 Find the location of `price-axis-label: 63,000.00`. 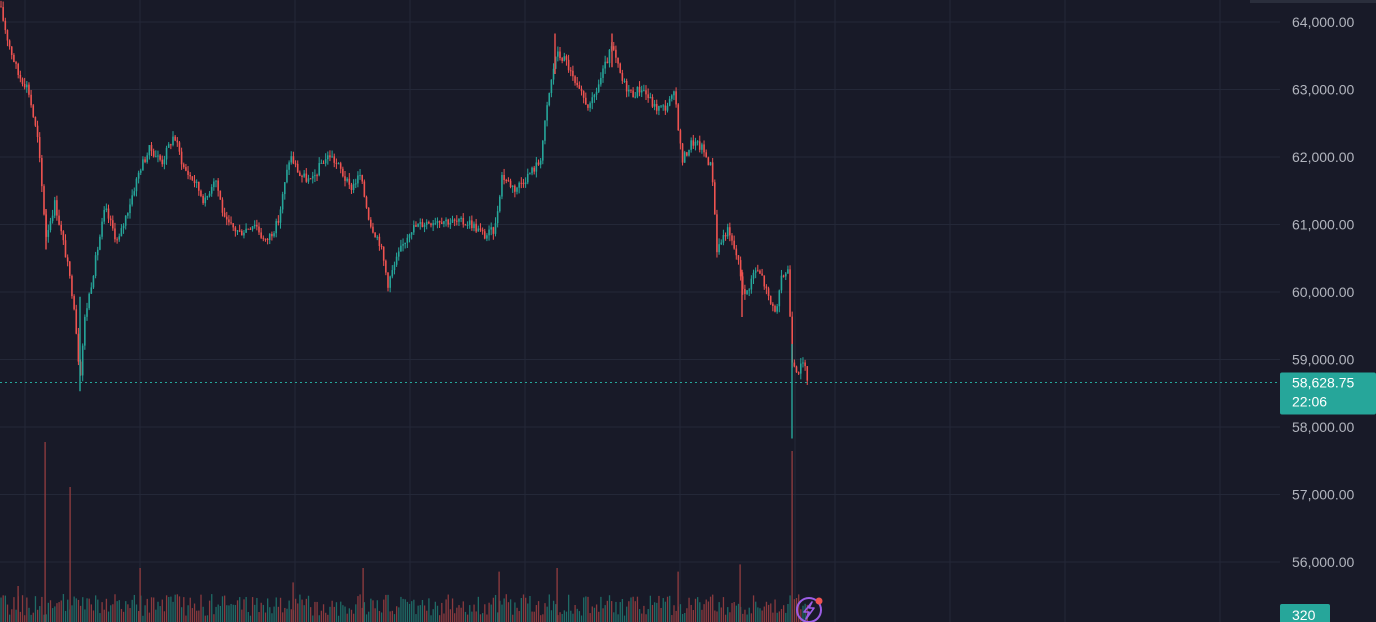

price-axis-label: 63,000.00 is located at coordinates (1323, 90).